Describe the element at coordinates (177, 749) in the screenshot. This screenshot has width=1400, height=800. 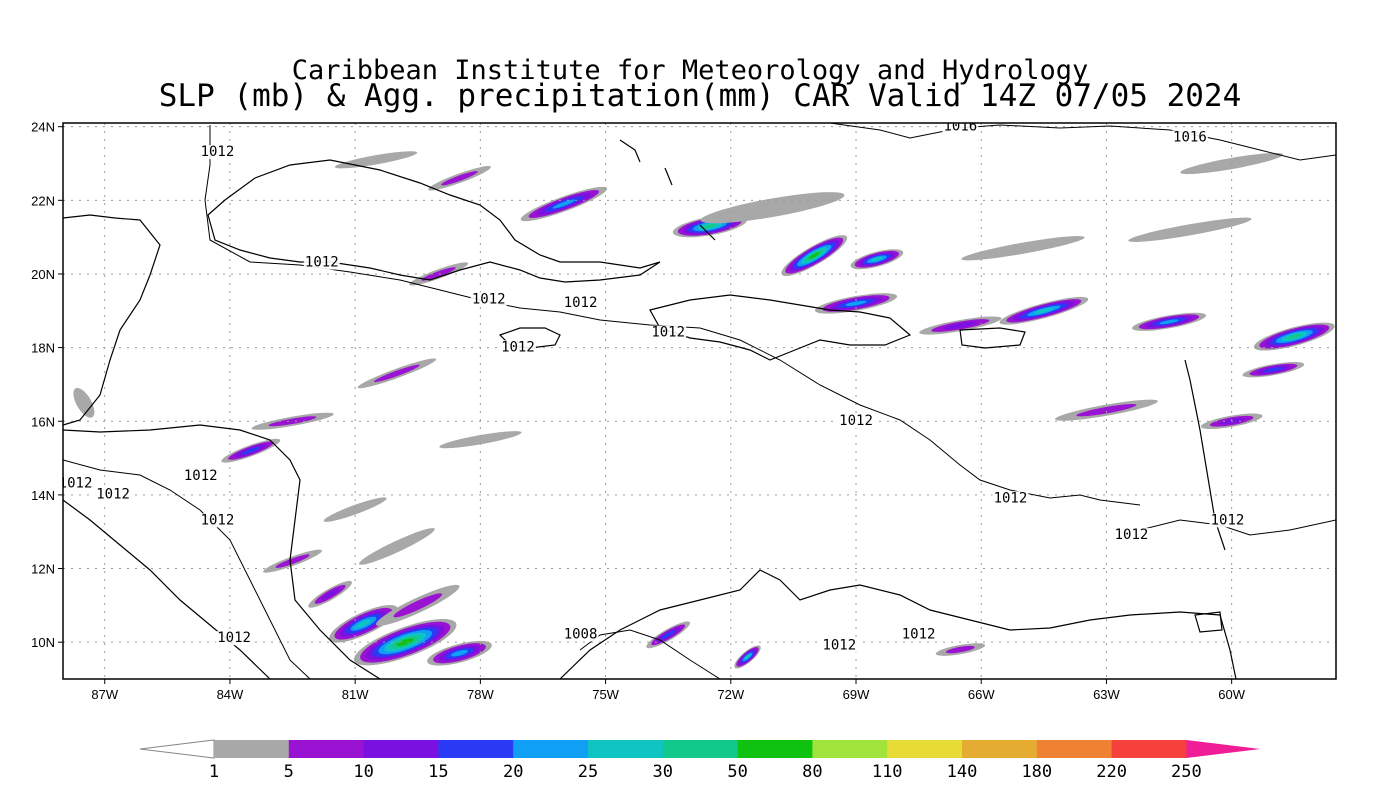
I see `colorbar-below-arrow` at that location.